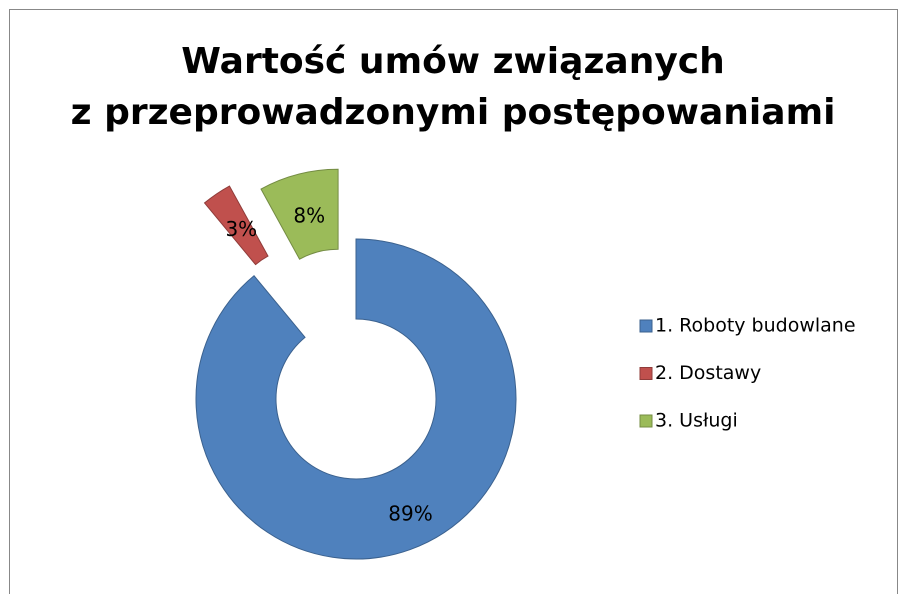 This screenshot has width=907, height=594. What do you see at coordinates (241, 229) in the screenshot?
I see `data-label: 3%` at bounding box center [241, 229].